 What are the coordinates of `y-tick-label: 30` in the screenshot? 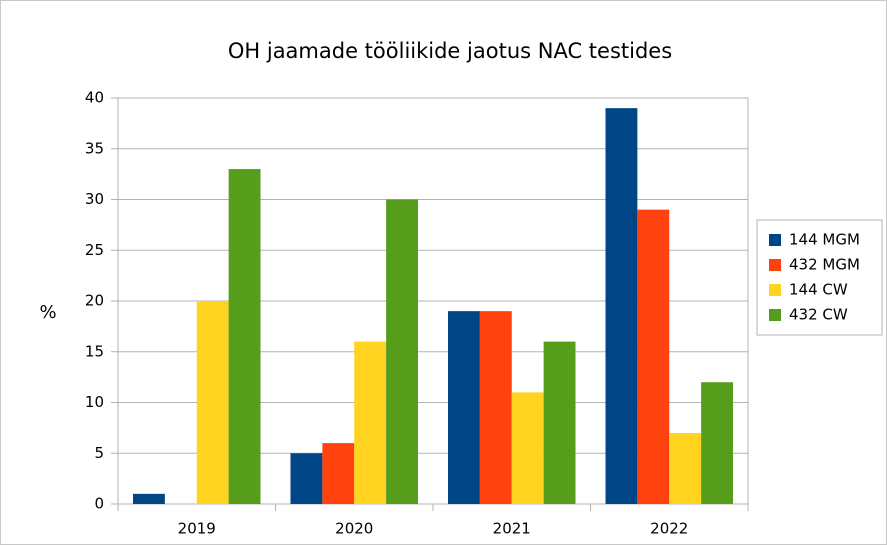 It's located at (94, 199).